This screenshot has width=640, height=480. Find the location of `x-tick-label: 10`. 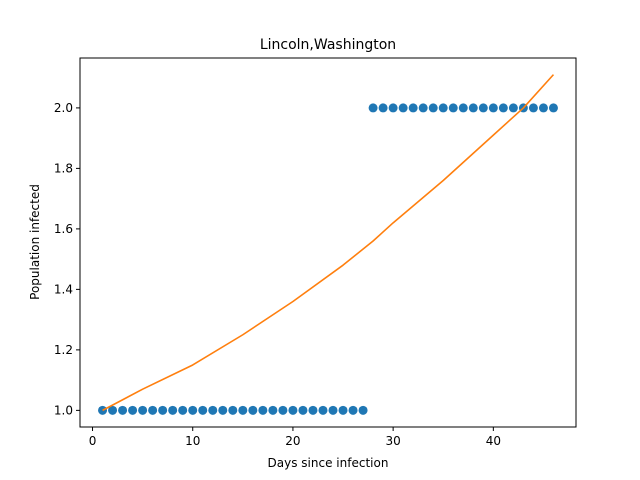

x-tick-label: 10 is located at coordinates (192, 441).